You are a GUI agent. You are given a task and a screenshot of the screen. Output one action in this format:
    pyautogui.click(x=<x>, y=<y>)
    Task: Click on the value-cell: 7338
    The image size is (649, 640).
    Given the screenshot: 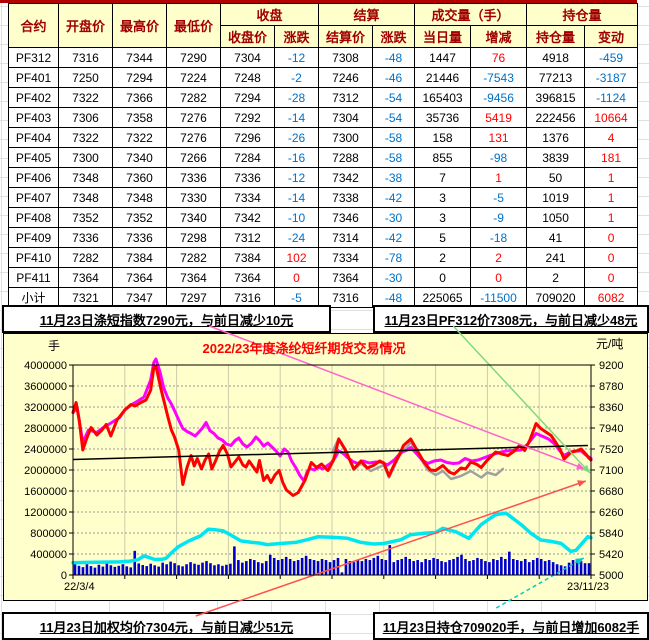 What is the action you would take?
    pyautogui.click(x=346, y=197)
    